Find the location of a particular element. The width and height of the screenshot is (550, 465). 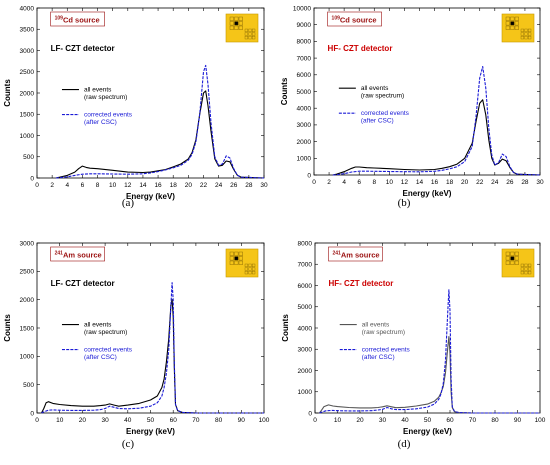

y-tick-label: 8000 is located at coordinates (305, 243).